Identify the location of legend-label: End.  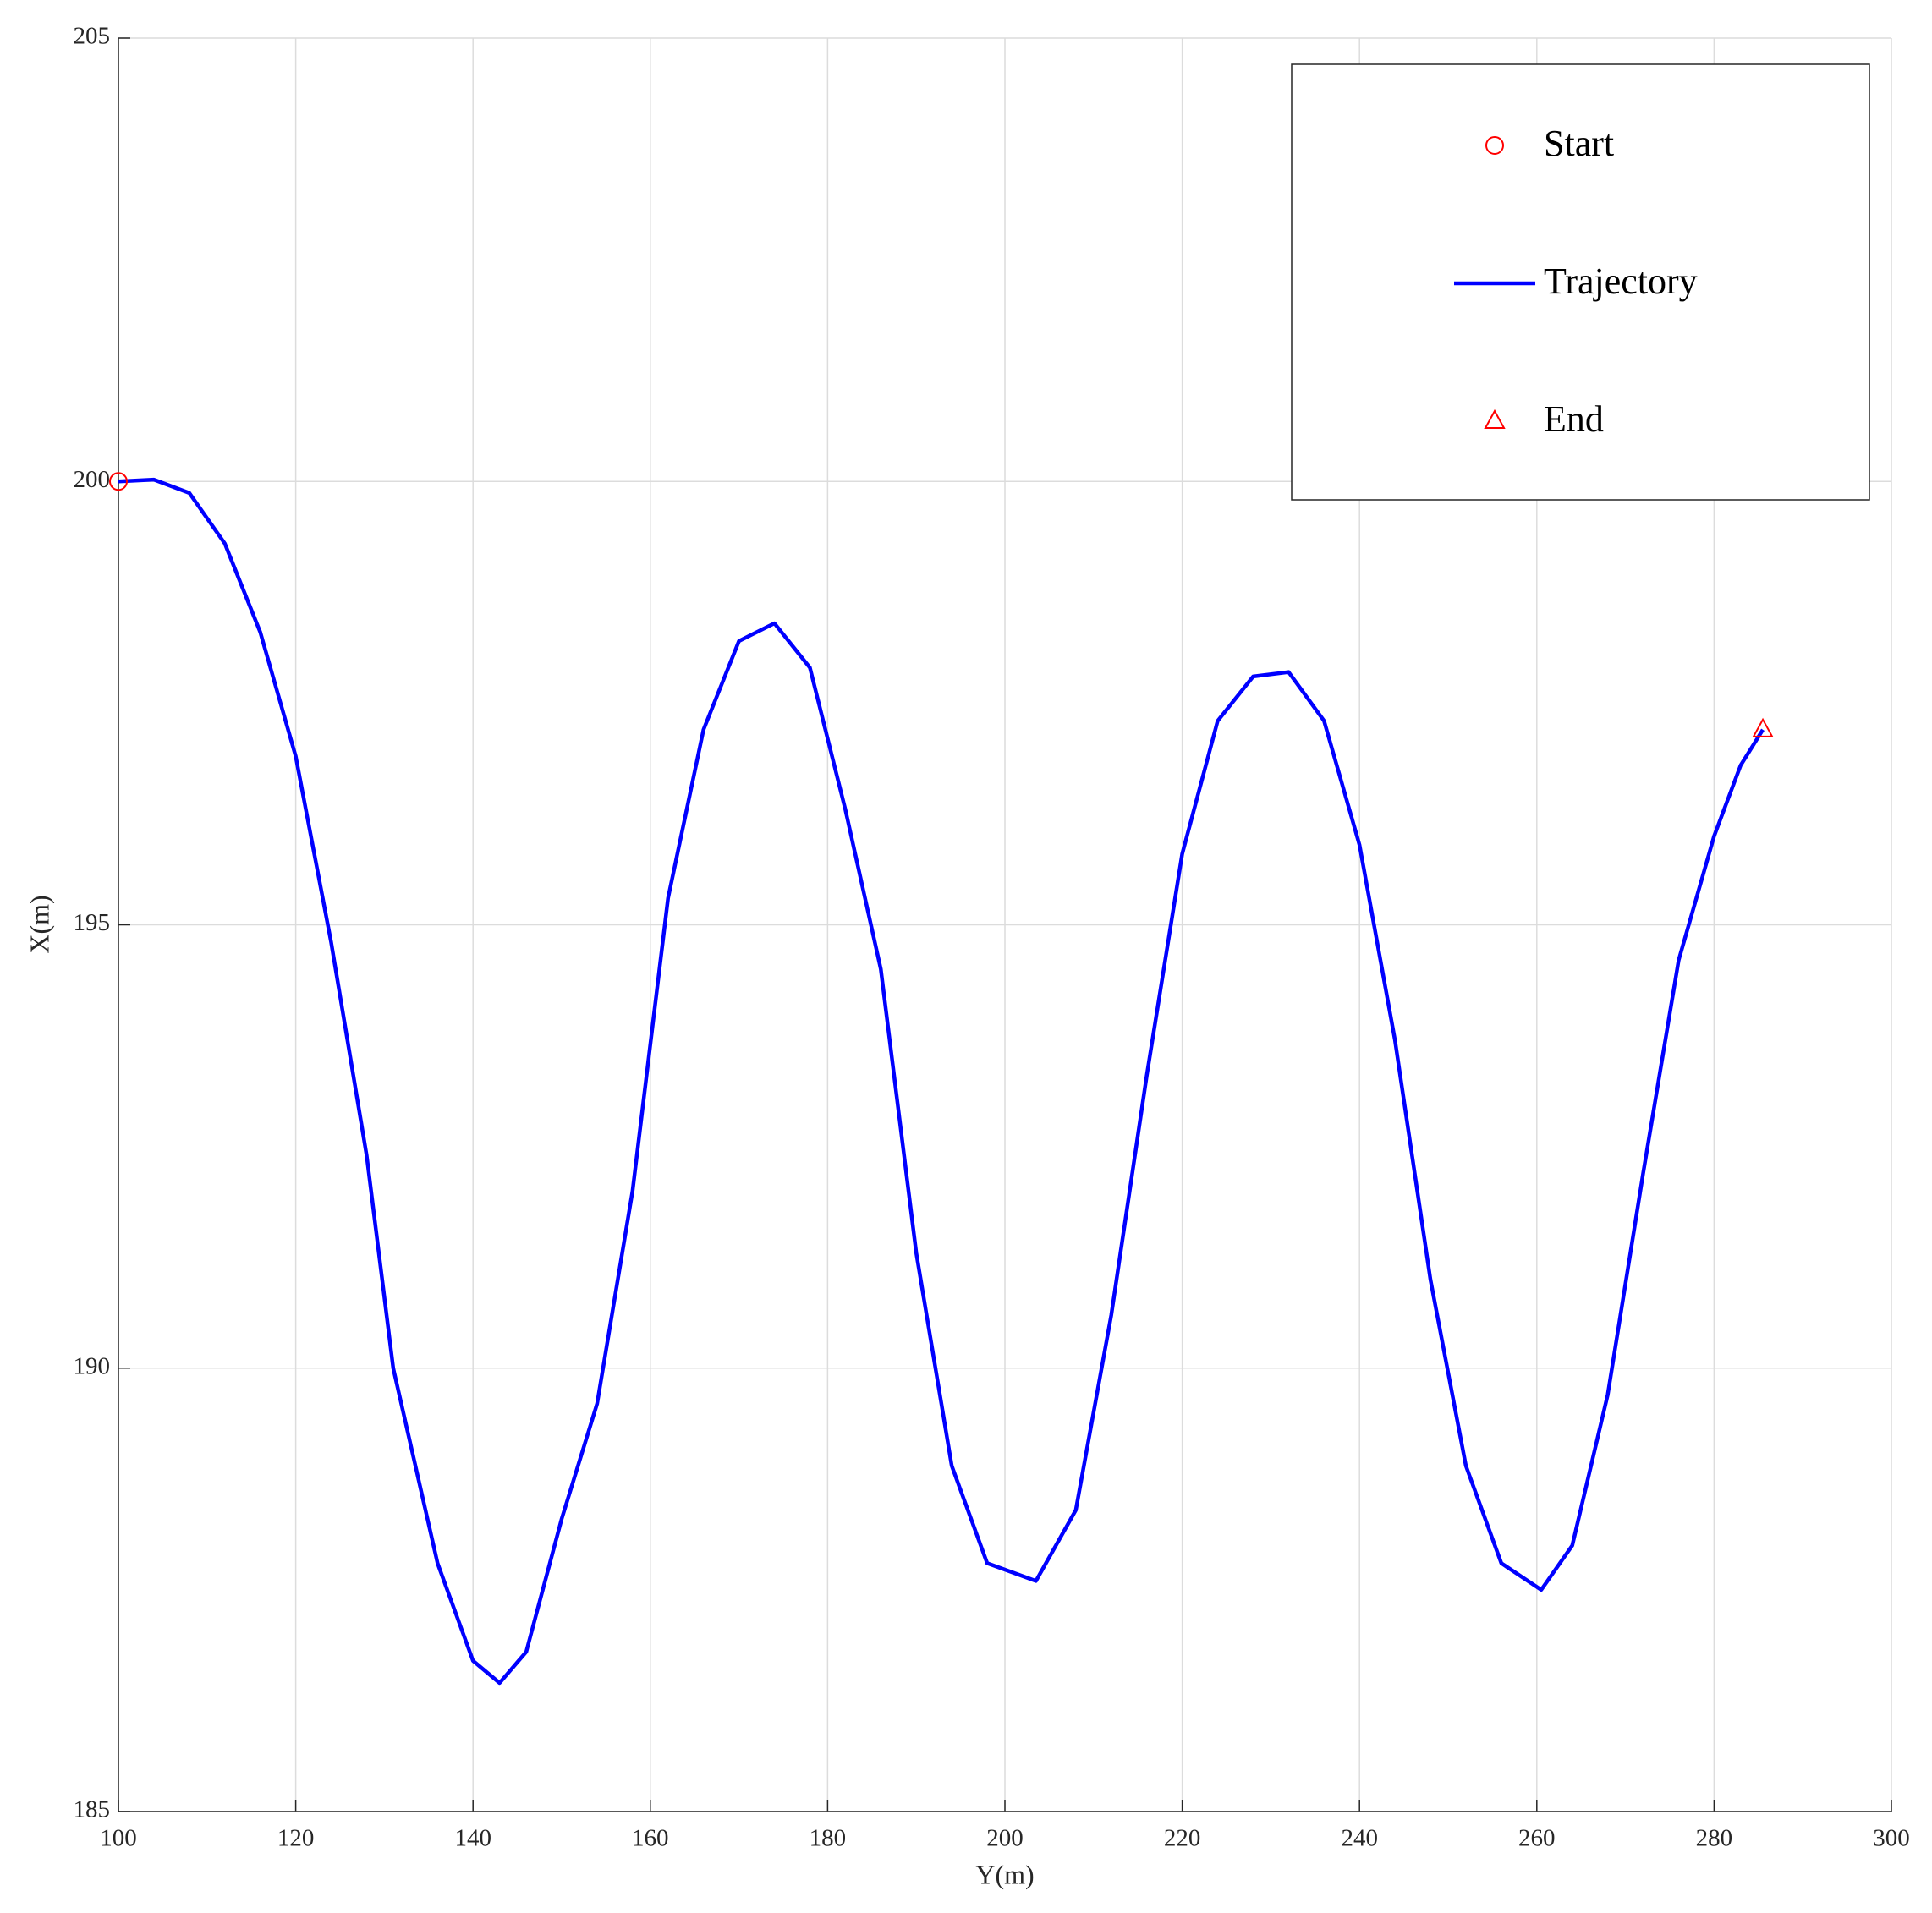
(1574, 419).